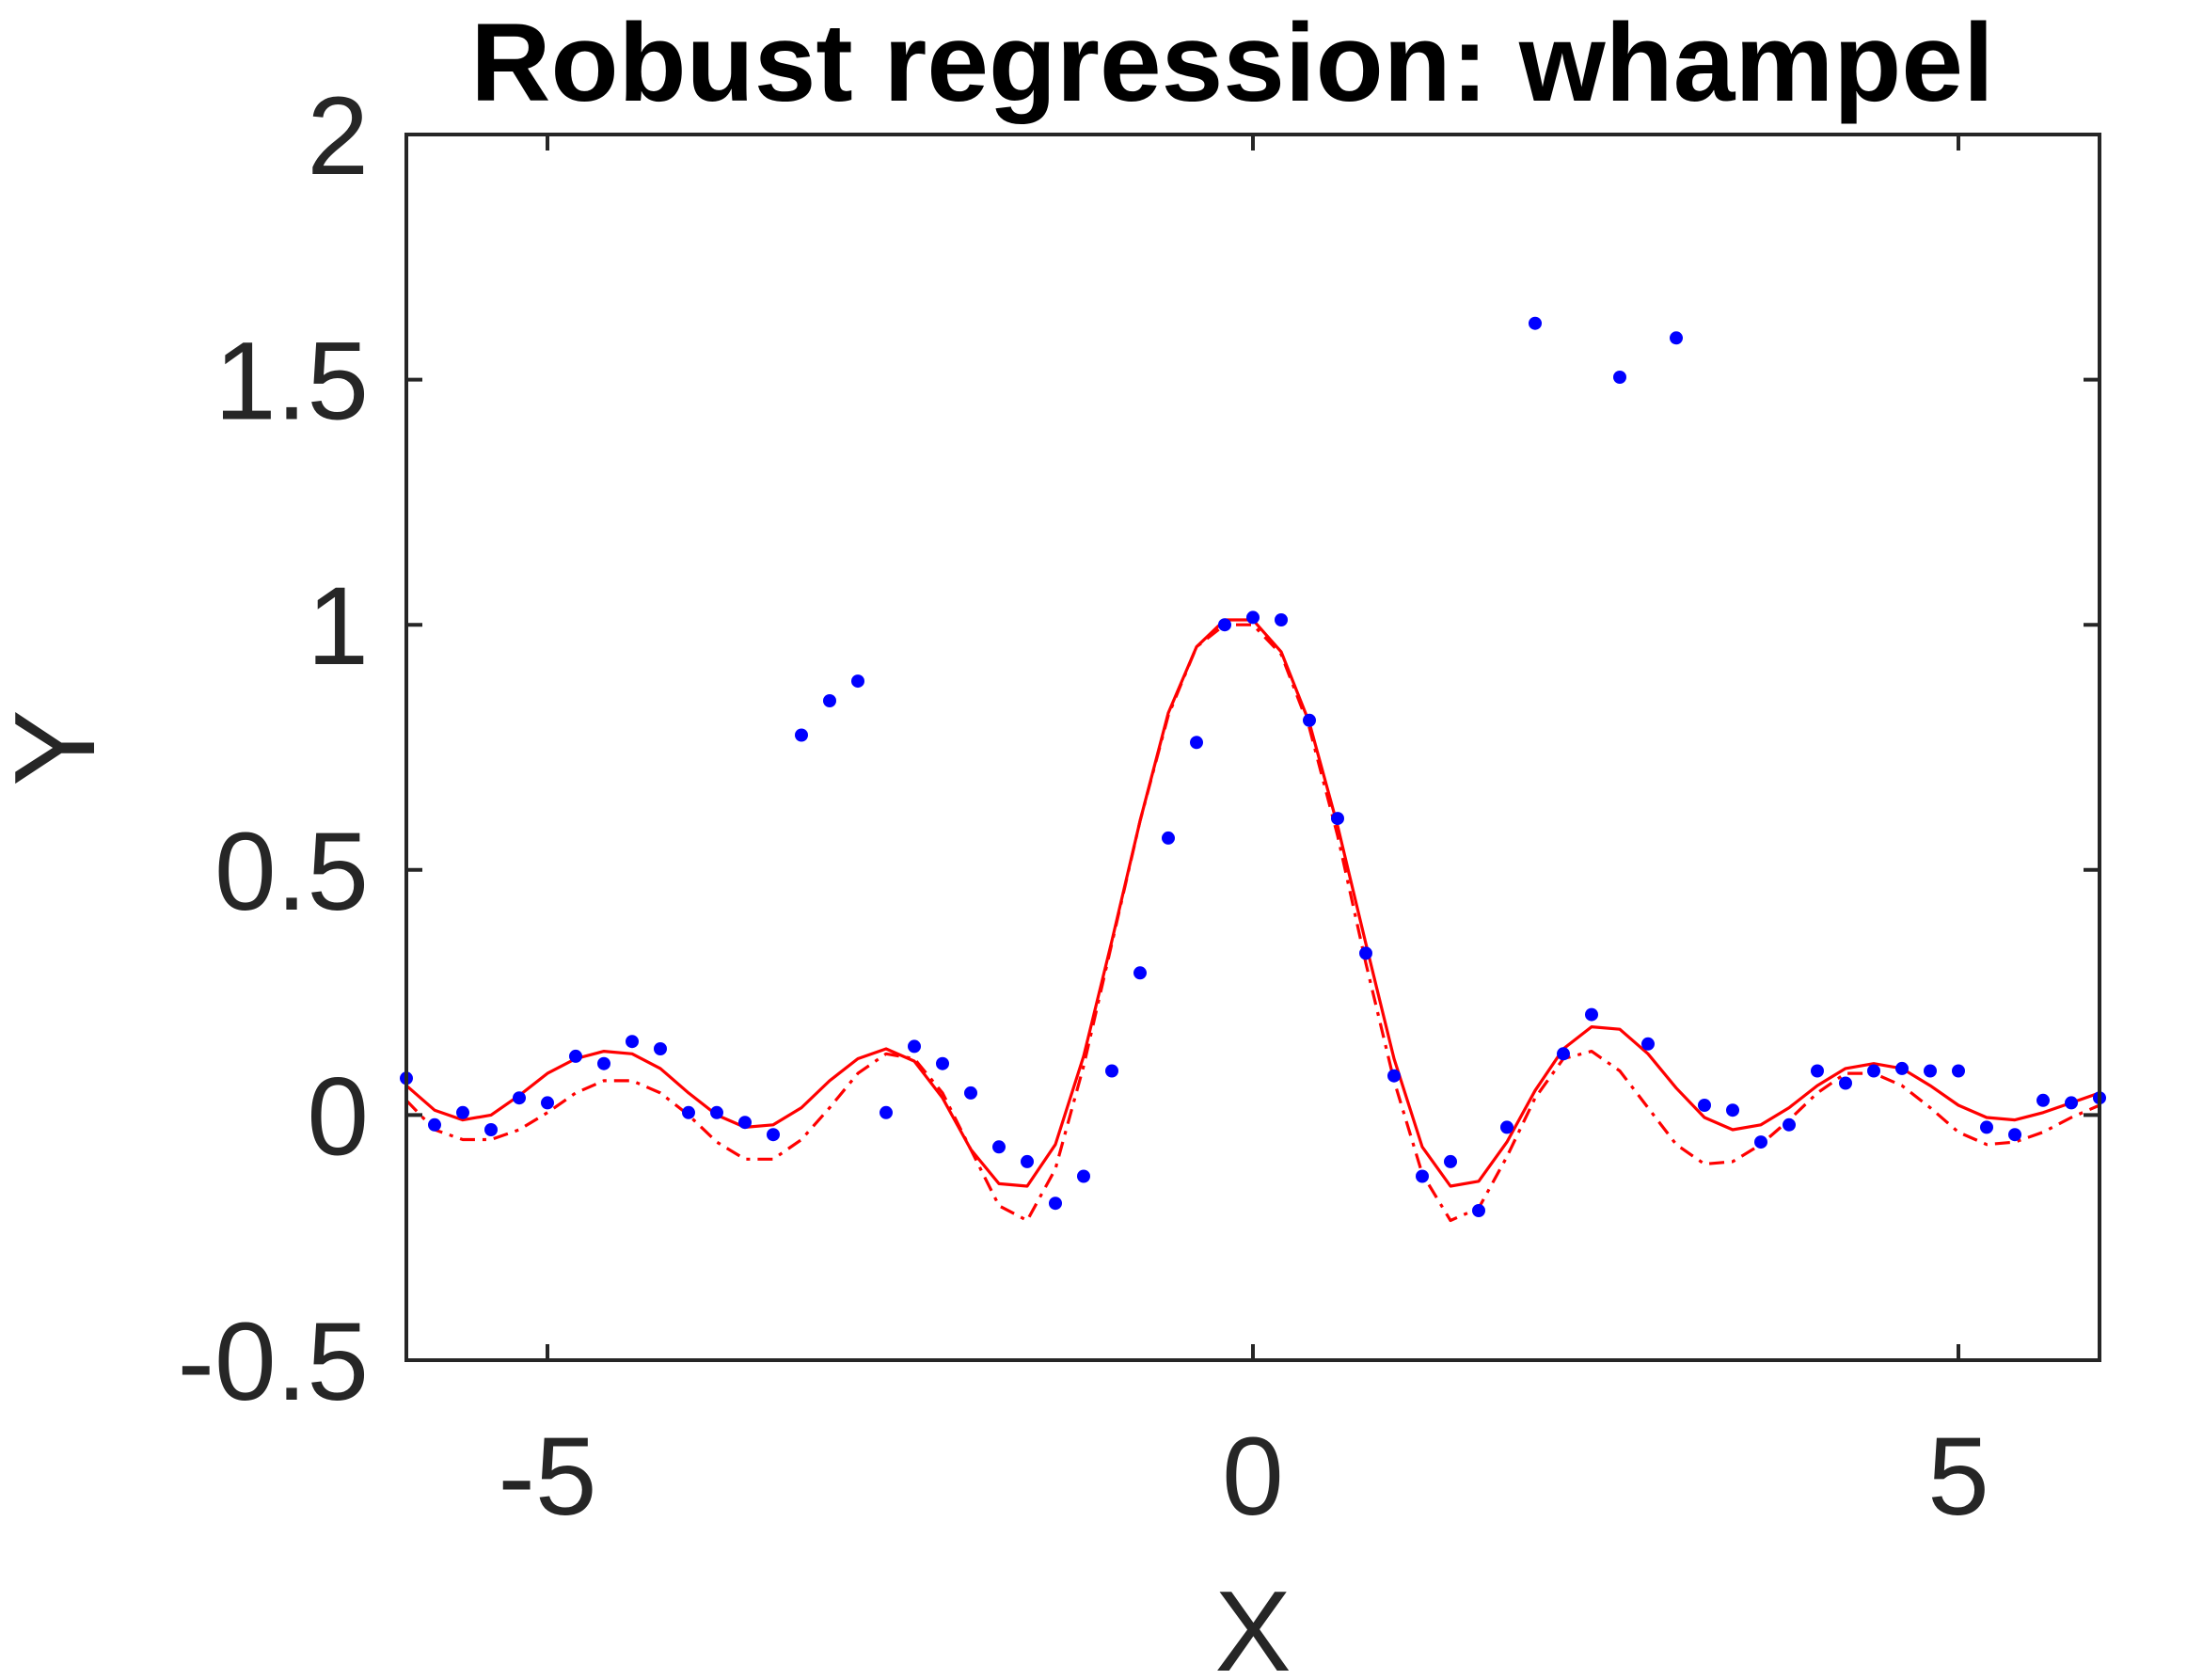  I want to click on x-axis-label: X, so click(1253, 1623).